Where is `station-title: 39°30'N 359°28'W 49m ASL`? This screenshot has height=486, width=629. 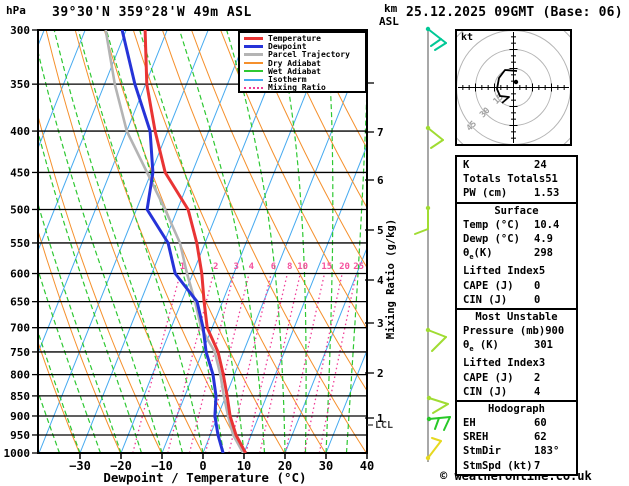 station-title: 39°30'N 359°28'W 49m ASL is located at coordinates (152, 12).